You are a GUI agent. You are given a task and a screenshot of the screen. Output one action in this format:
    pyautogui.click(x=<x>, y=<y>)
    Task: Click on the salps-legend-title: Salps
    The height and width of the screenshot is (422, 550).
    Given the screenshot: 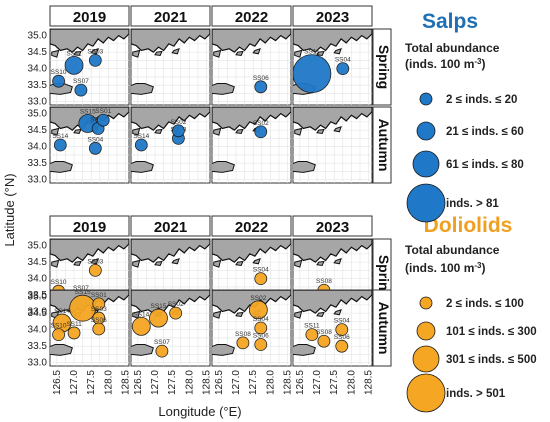 What is the action you would take?
    pyautogui.click(x=450, y=21)
    